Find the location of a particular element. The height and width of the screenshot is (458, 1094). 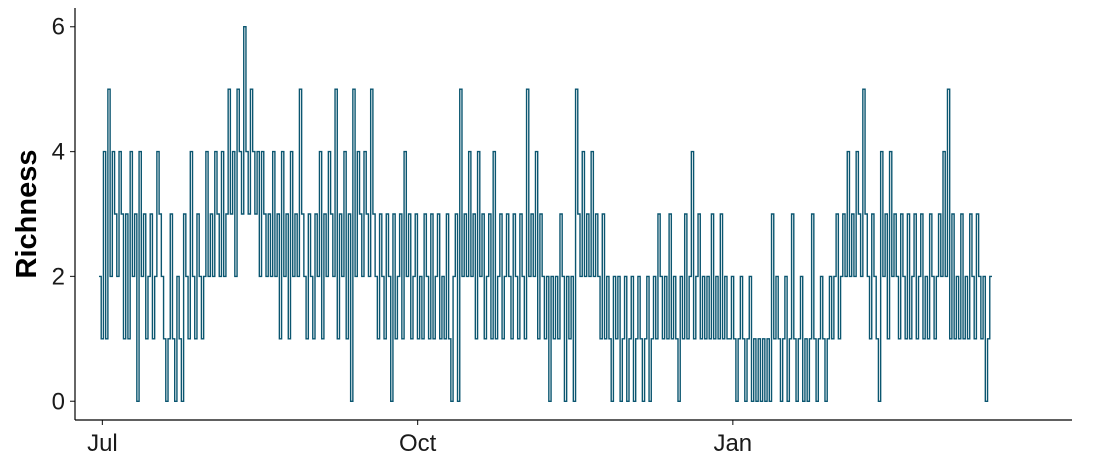

x-tick-label: Jan is located at coordinates (732, 443).